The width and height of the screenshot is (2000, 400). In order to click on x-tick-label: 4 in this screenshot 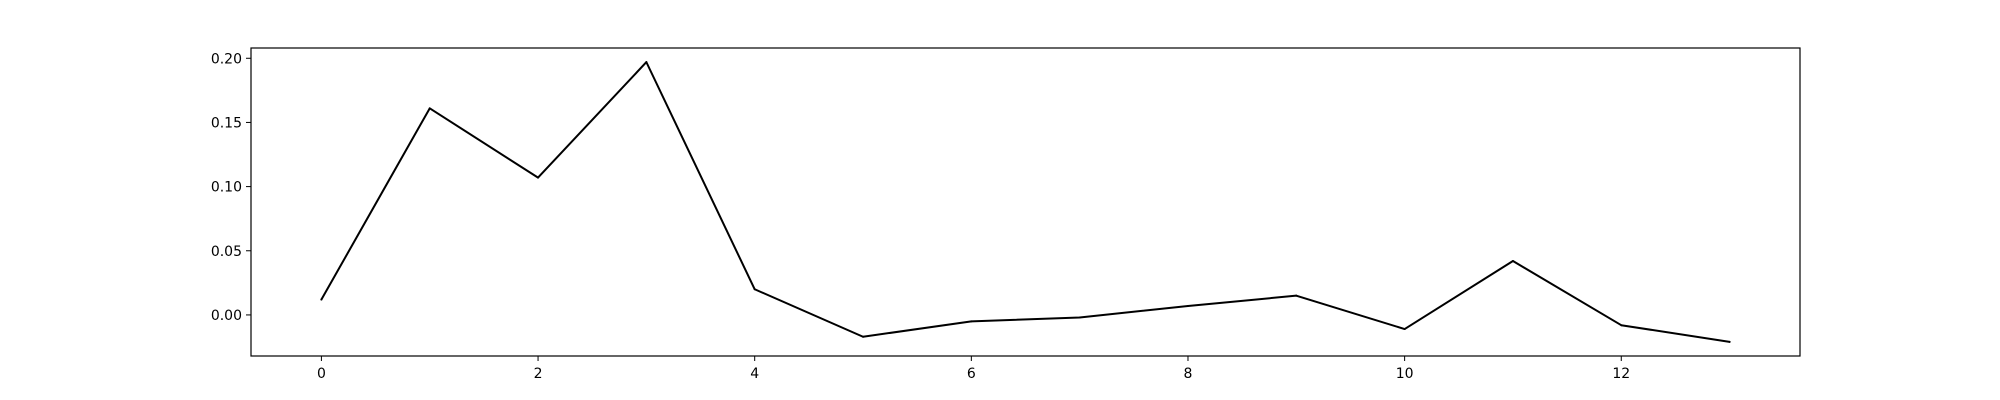, I will do `click(754, 374)`.